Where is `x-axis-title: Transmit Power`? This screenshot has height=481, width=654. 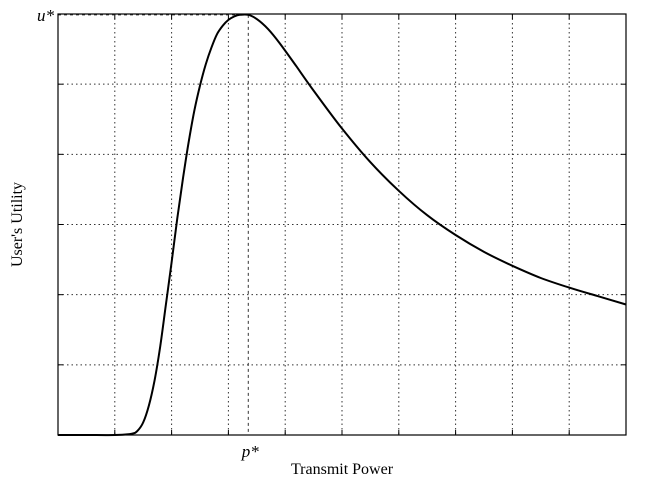 x-axis-title: Transmit Power is located at coordinates (342, 469).